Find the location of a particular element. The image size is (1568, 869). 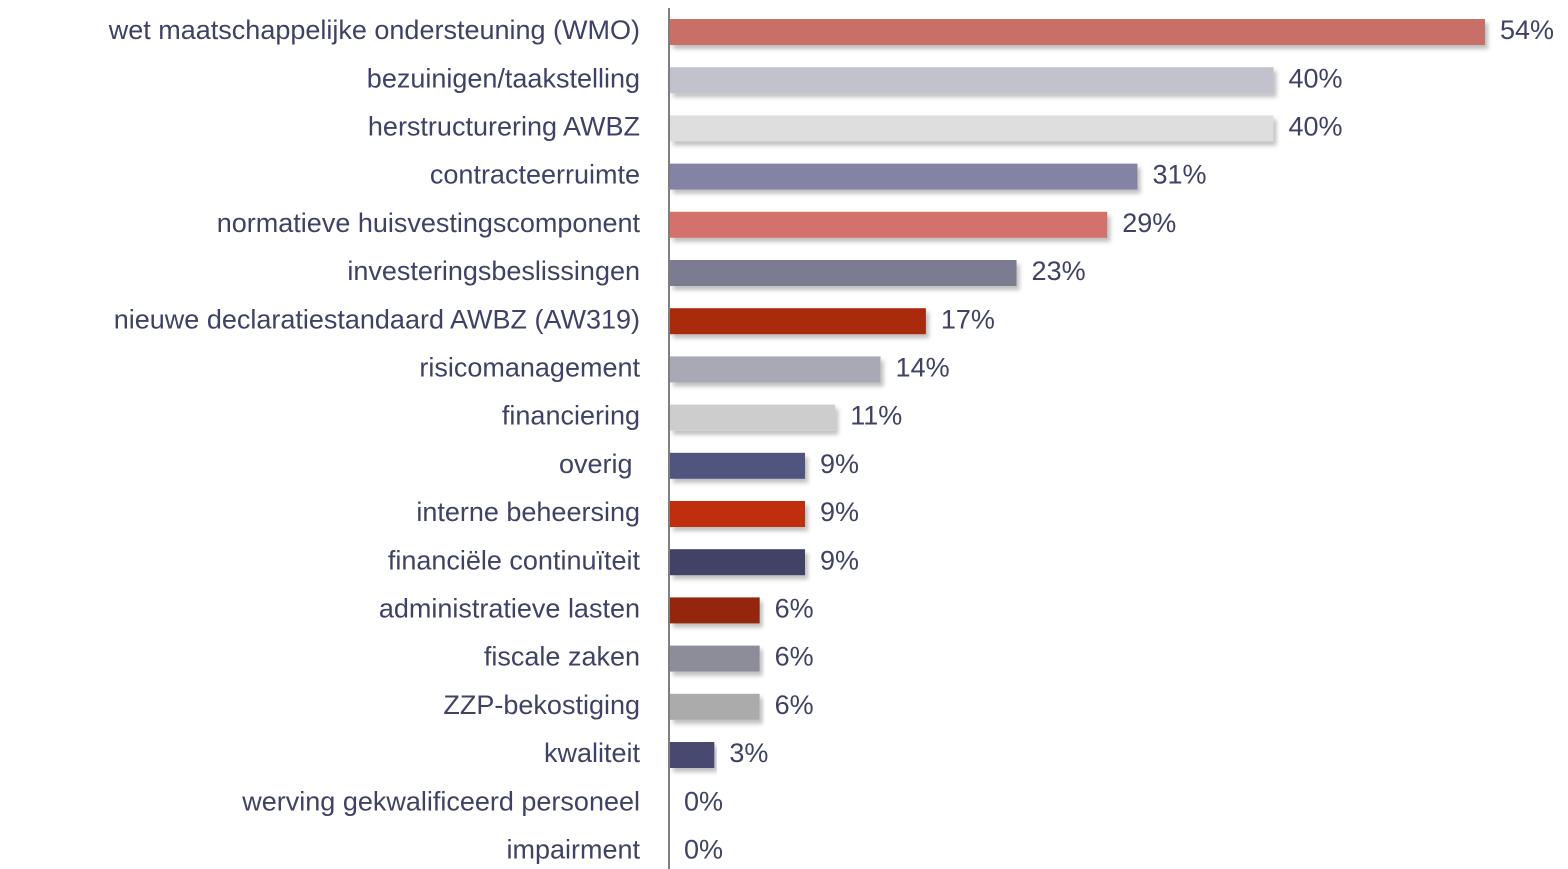

category-label: contracteerruimte is located at coordinates (535, 175).